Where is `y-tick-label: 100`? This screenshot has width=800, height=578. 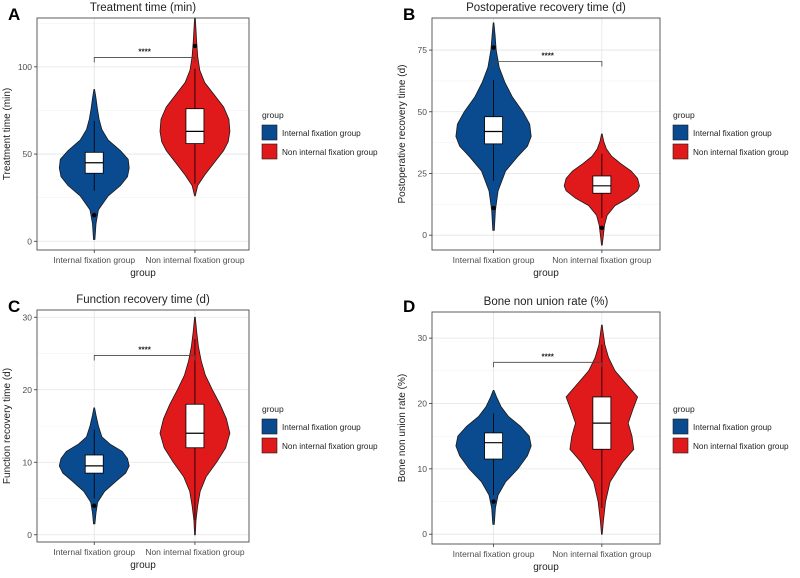 y-tick-label: 100 is located at coordinates (25, 67).